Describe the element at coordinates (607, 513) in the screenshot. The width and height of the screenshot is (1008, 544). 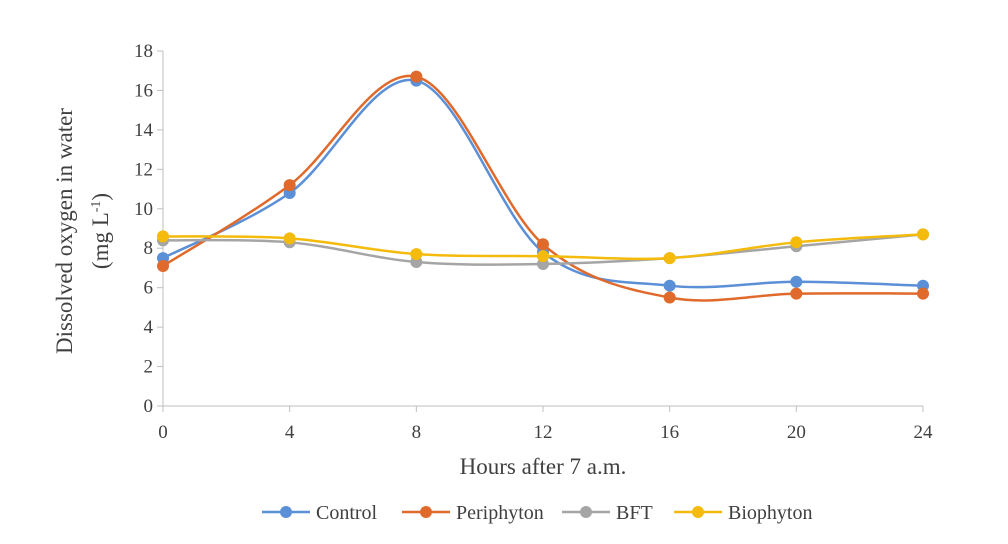
I see `legend-item-bft: BFT` at that location.